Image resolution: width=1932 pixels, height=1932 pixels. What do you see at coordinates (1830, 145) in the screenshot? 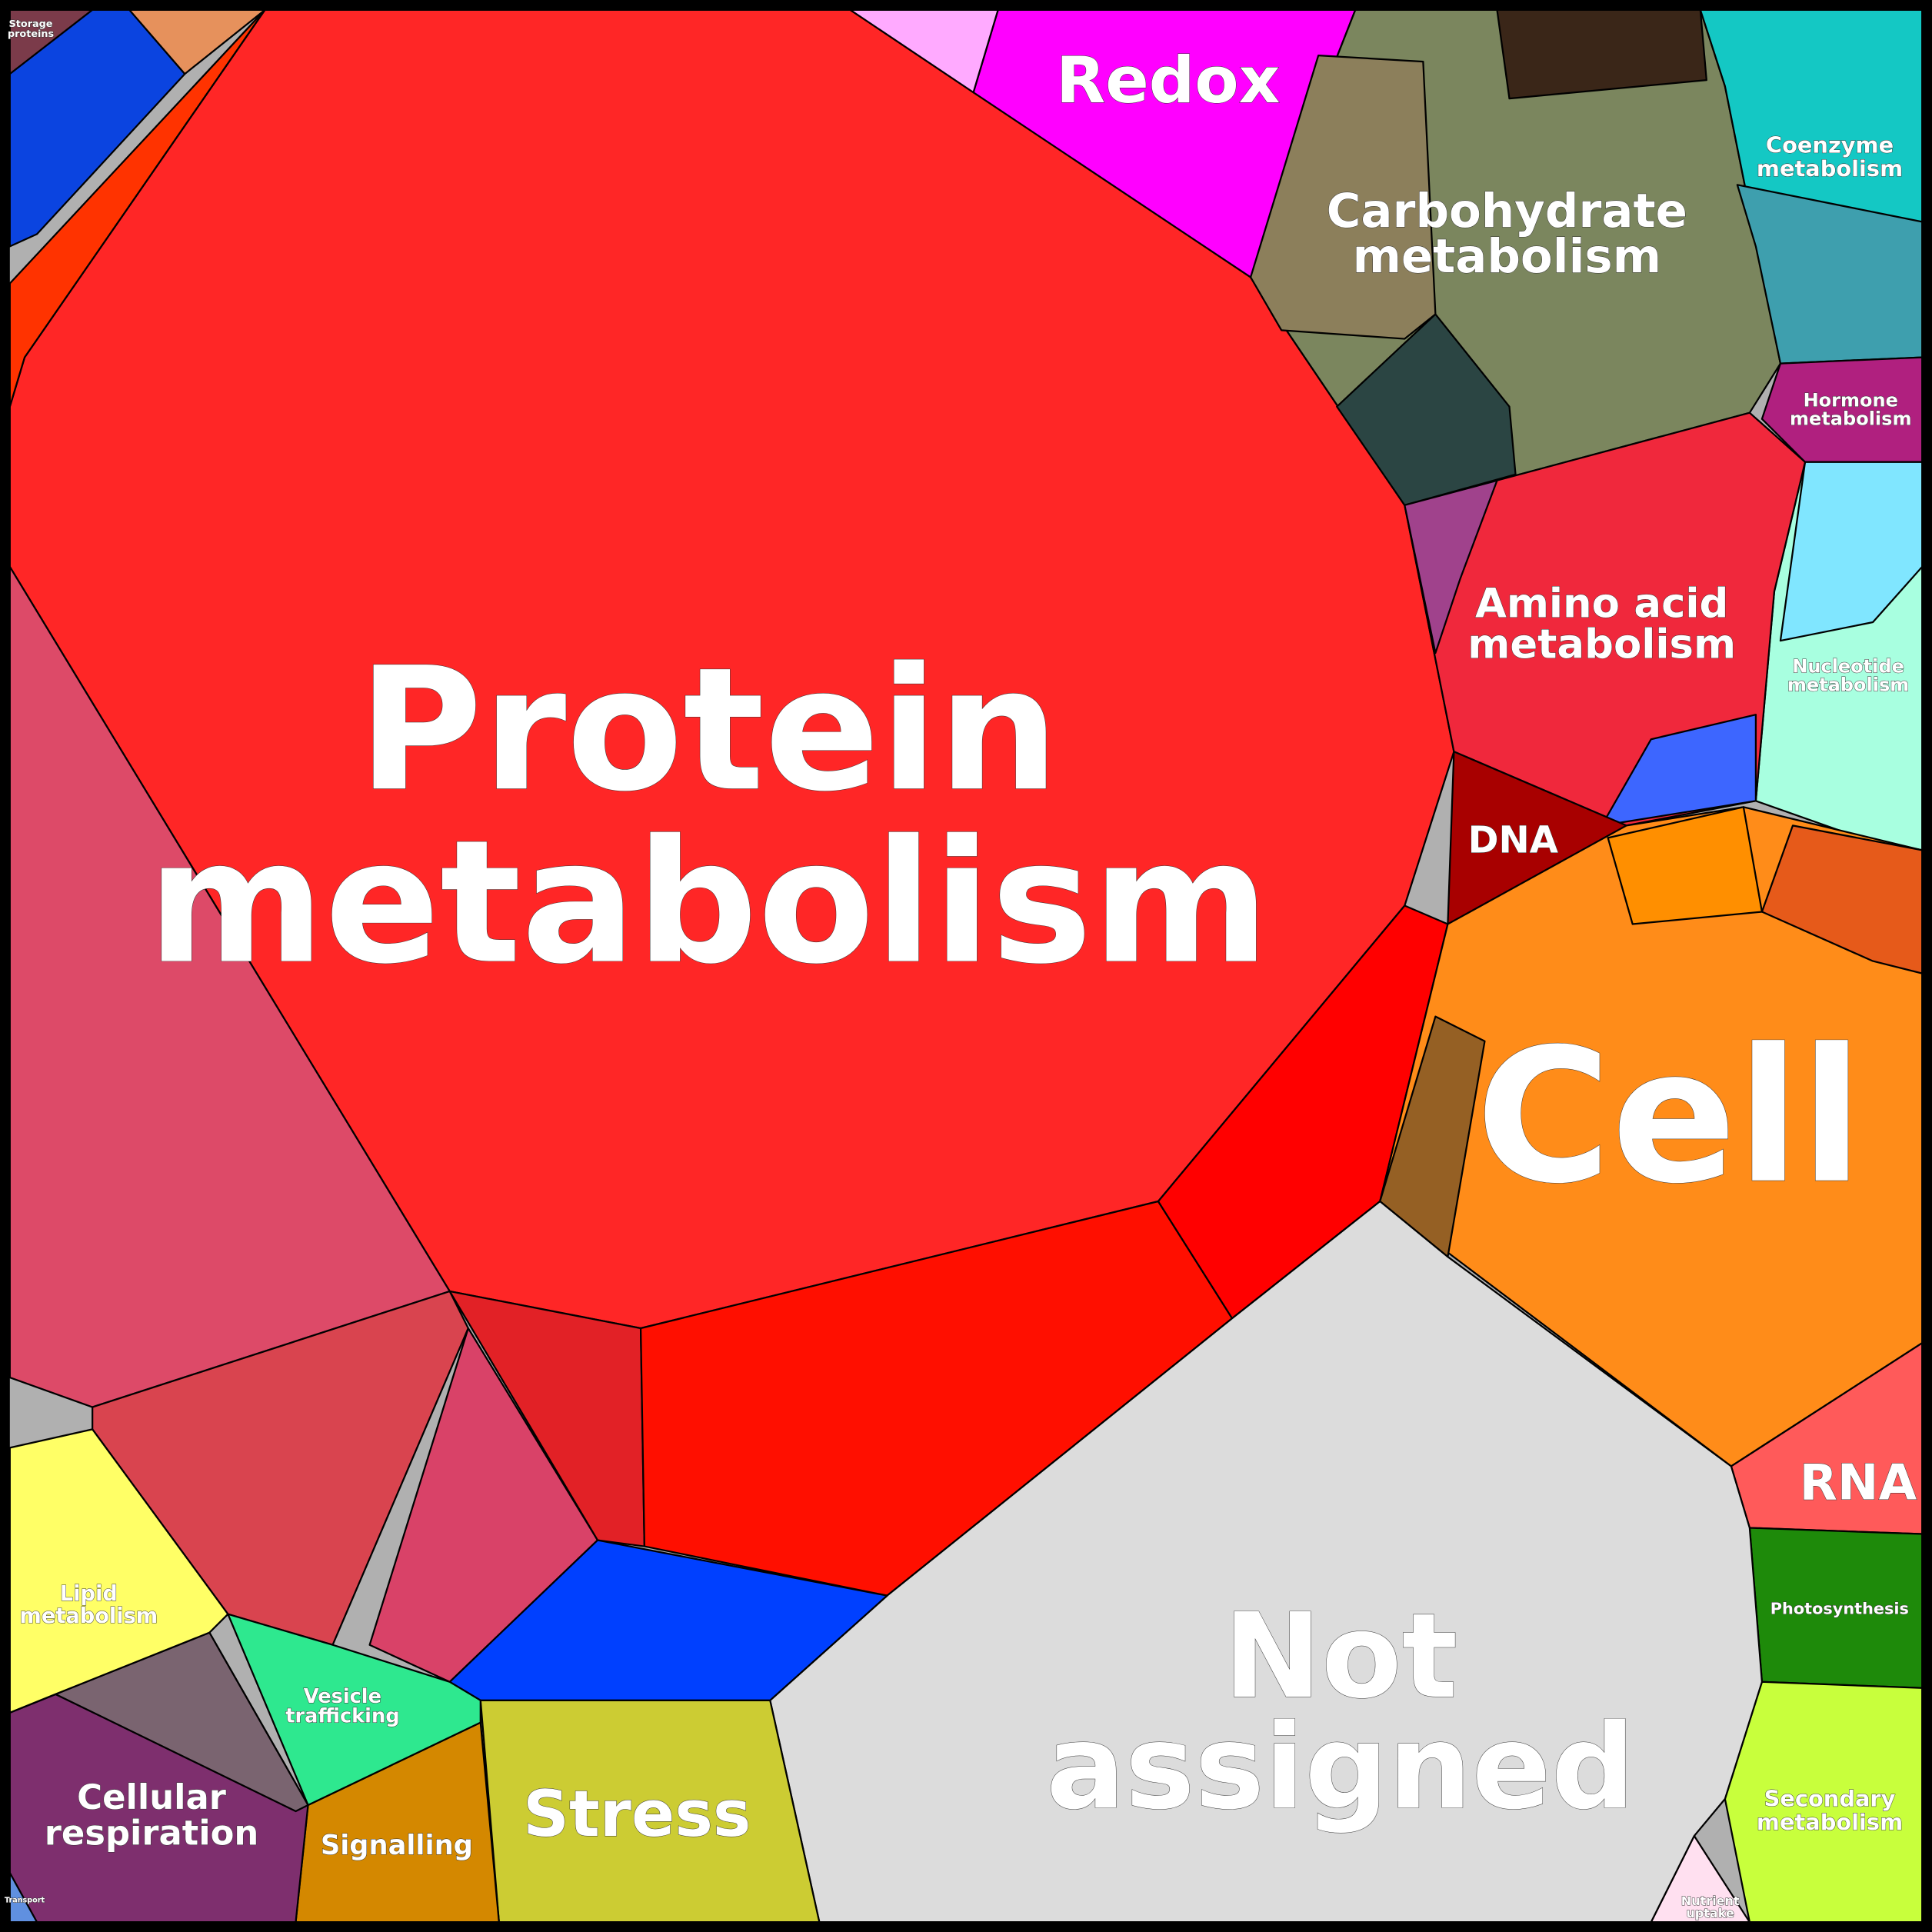
I see `region-label: Coenzyme` at bounding box center [1830, 145].